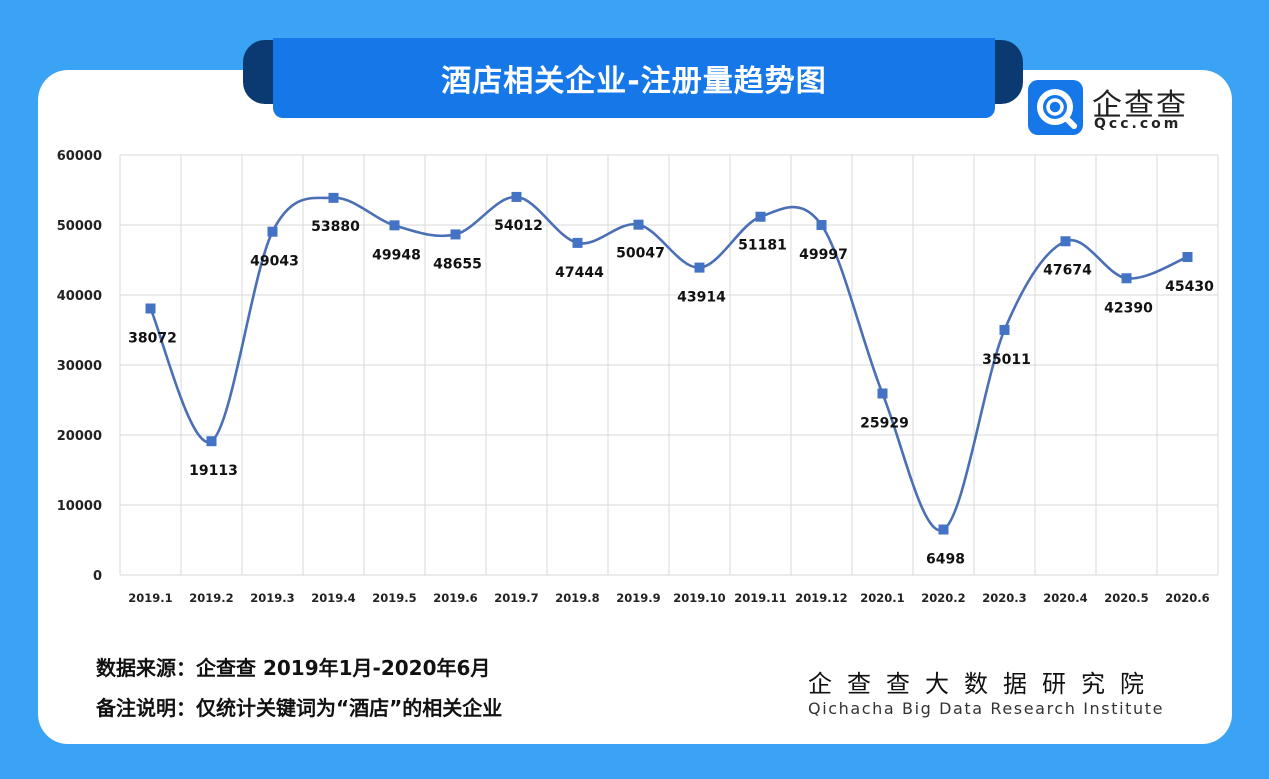  What do you see at coordinates (699, 598) in the screenshot?
I see `x-tick-label: 2019.10` at bounding box center [699, 598].